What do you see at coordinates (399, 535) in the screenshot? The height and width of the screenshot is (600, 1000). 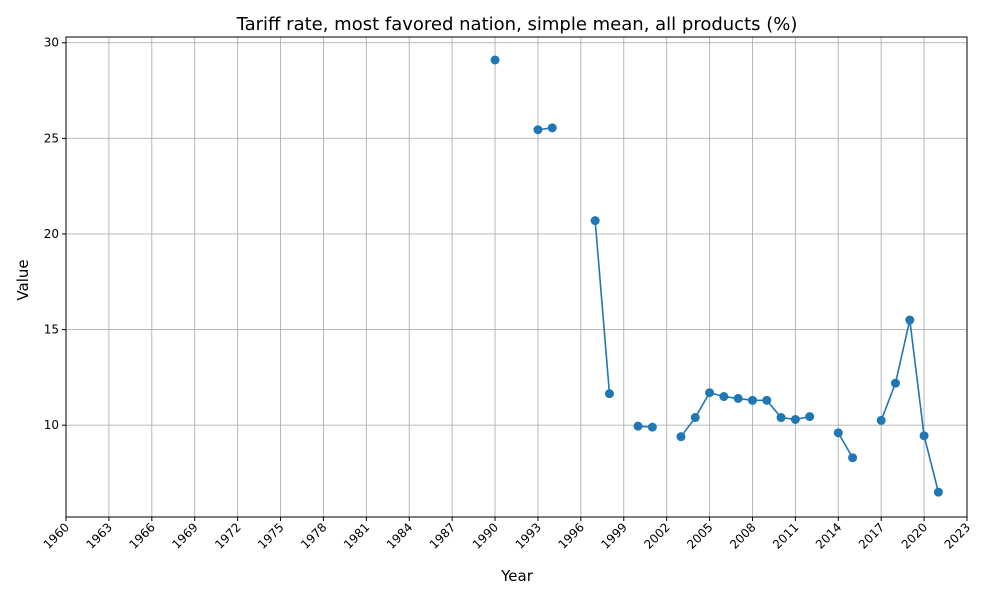 I see `x-tick-label: 1984` at bounding box center [399, 535].